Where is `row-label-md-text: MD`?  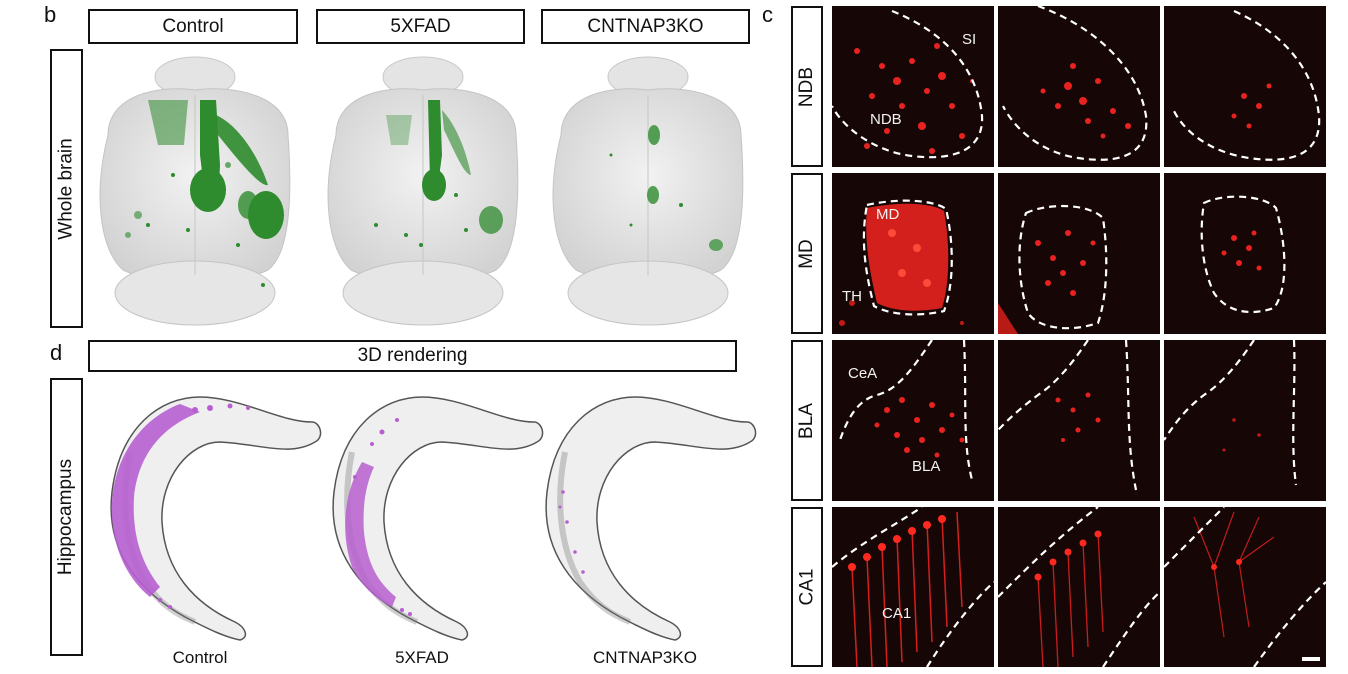 row-label-md-text: MD is located at coordinates (806, 253).